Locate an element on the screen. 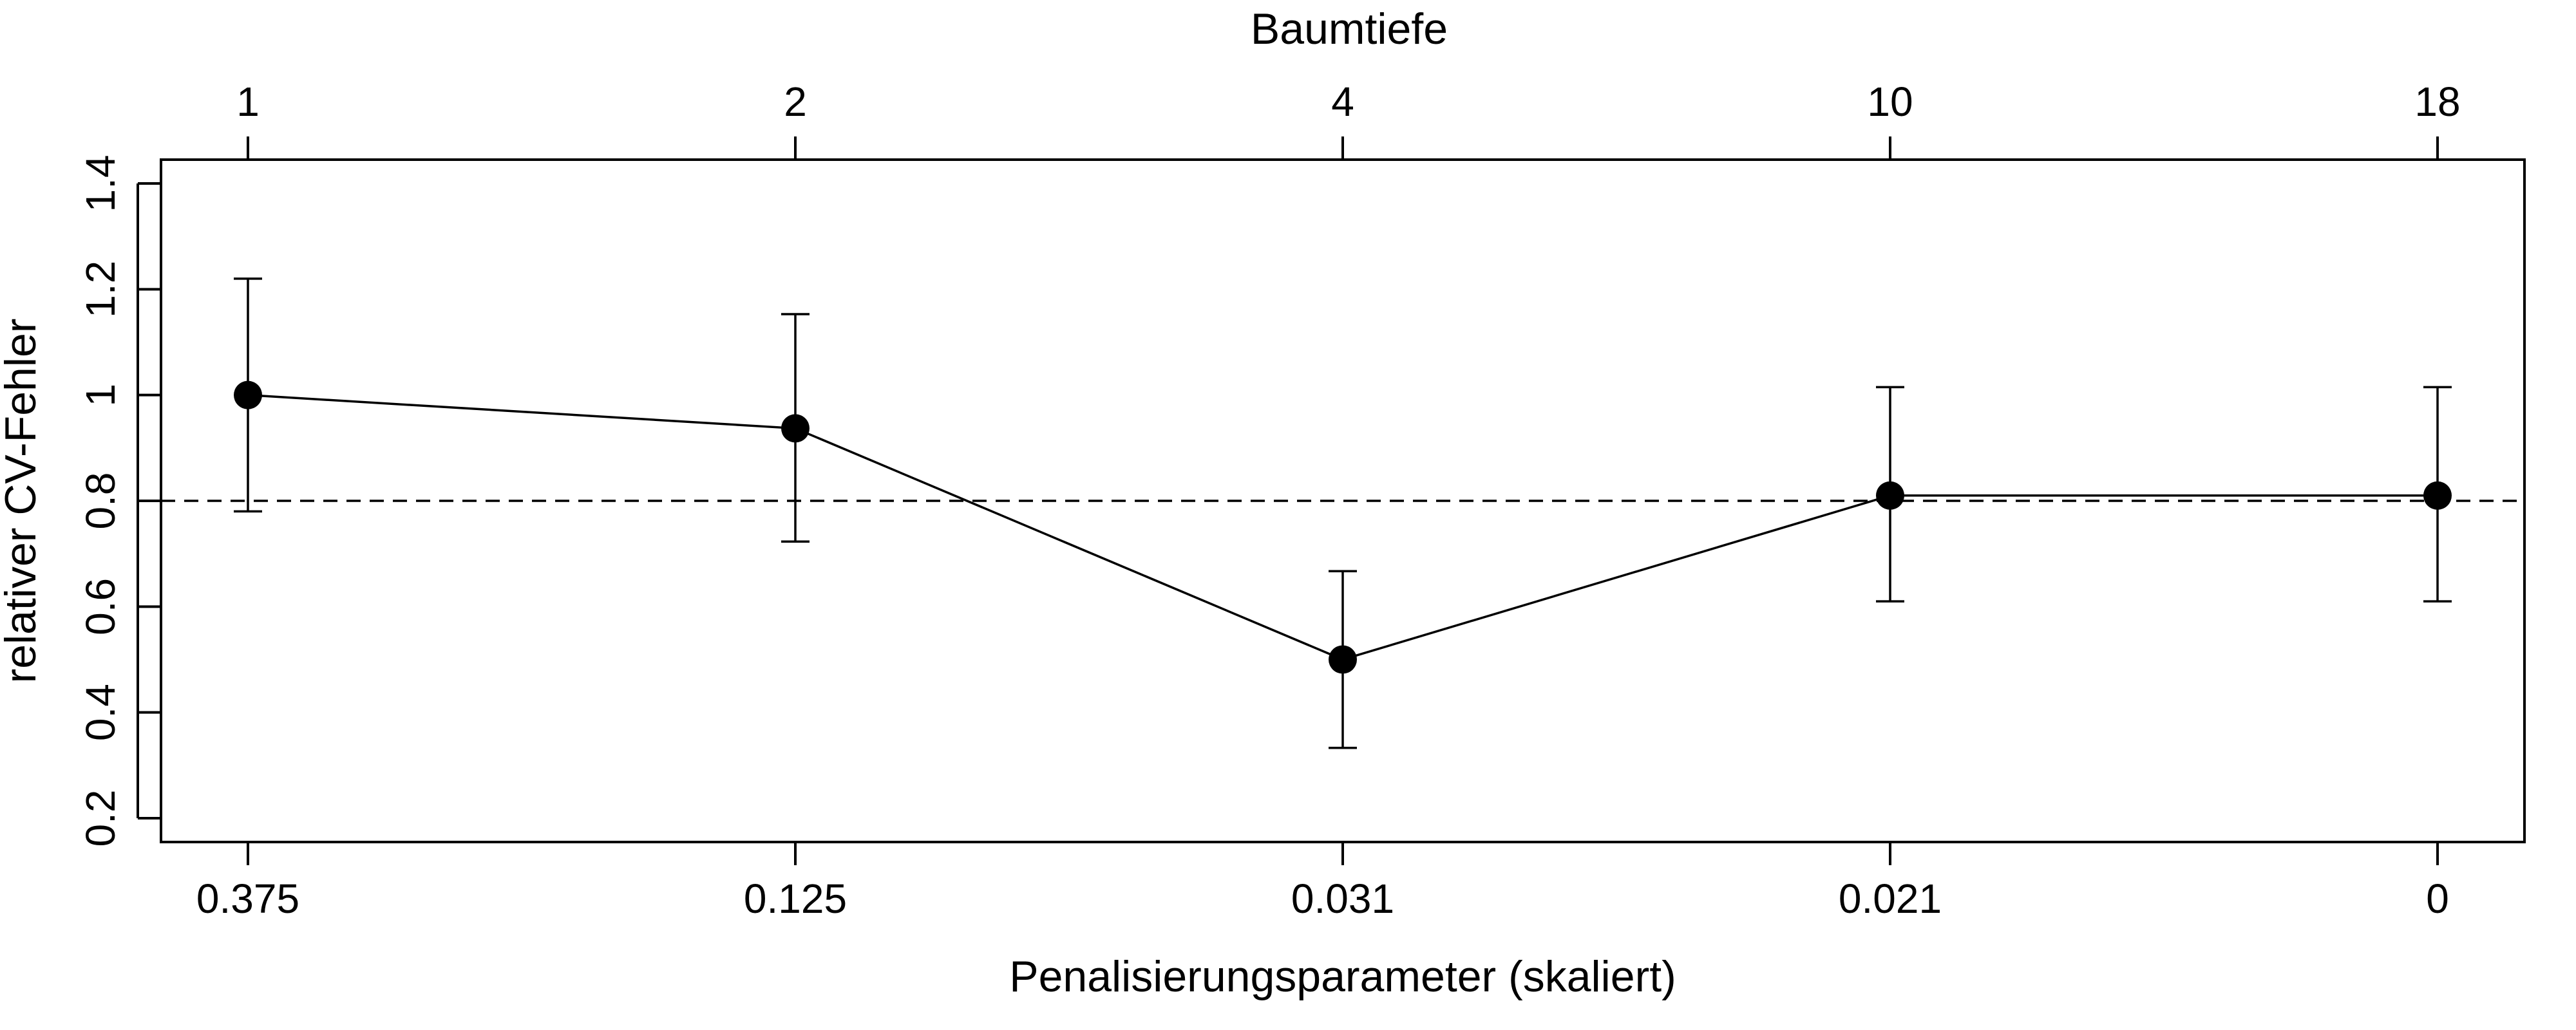 This screenshot has height=1030, width=2576. x-axis-top: 1 2 4 10 18 is located at coordinates (1349, 120).